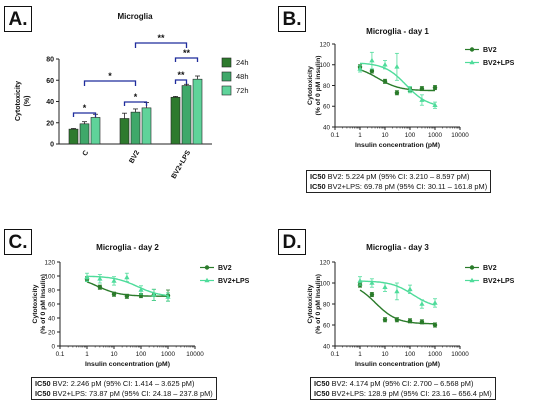  I want to click on x-tick-label: 10000, so click(460, 135).